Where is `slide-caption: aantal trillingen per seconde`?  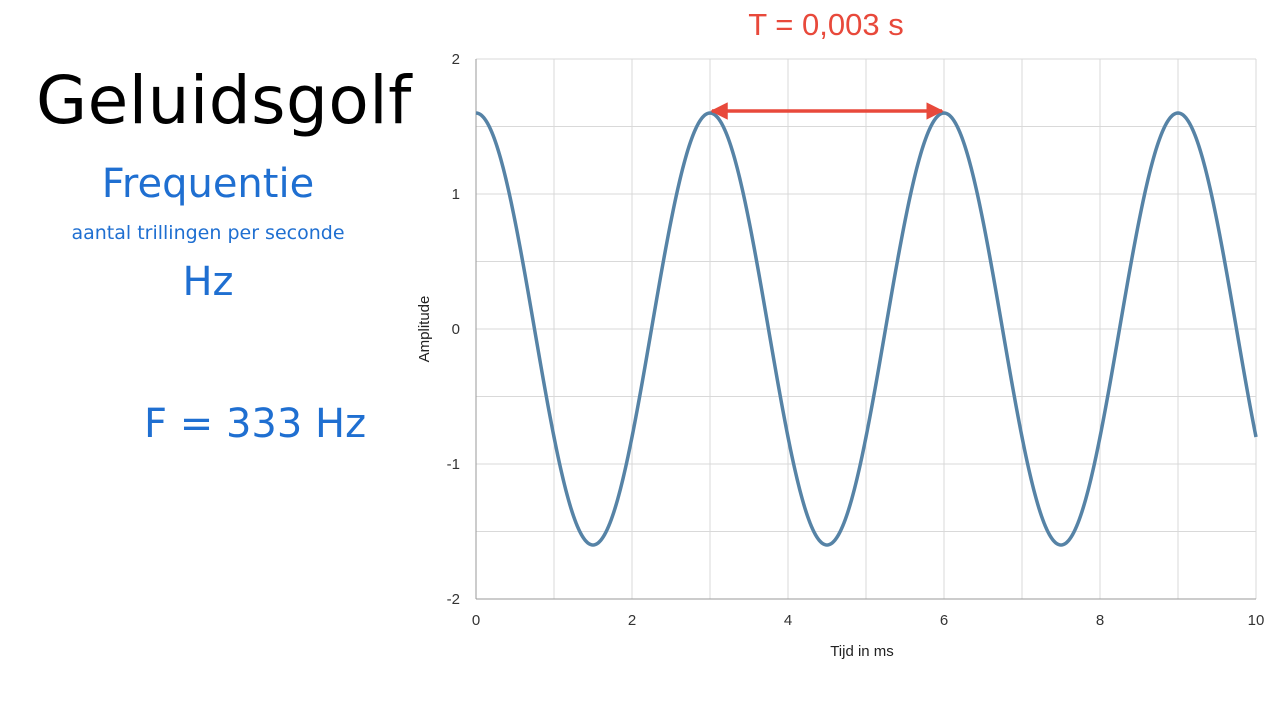 slide-caption: aantal trillingen per seconde is located at coordinates (208, 233).